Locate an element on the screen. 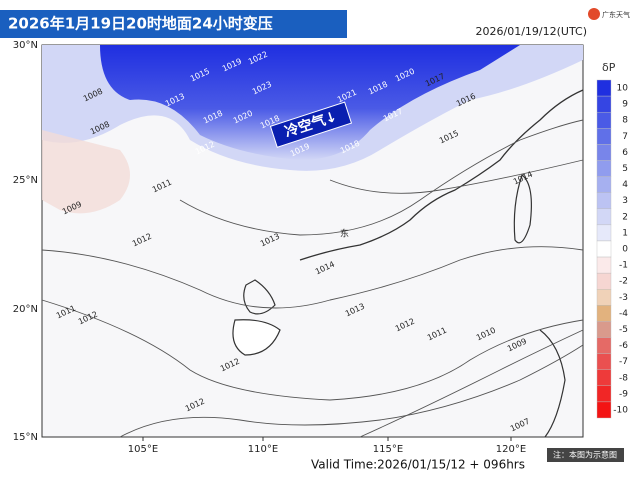  hainan is located at coordinates (256, 337).